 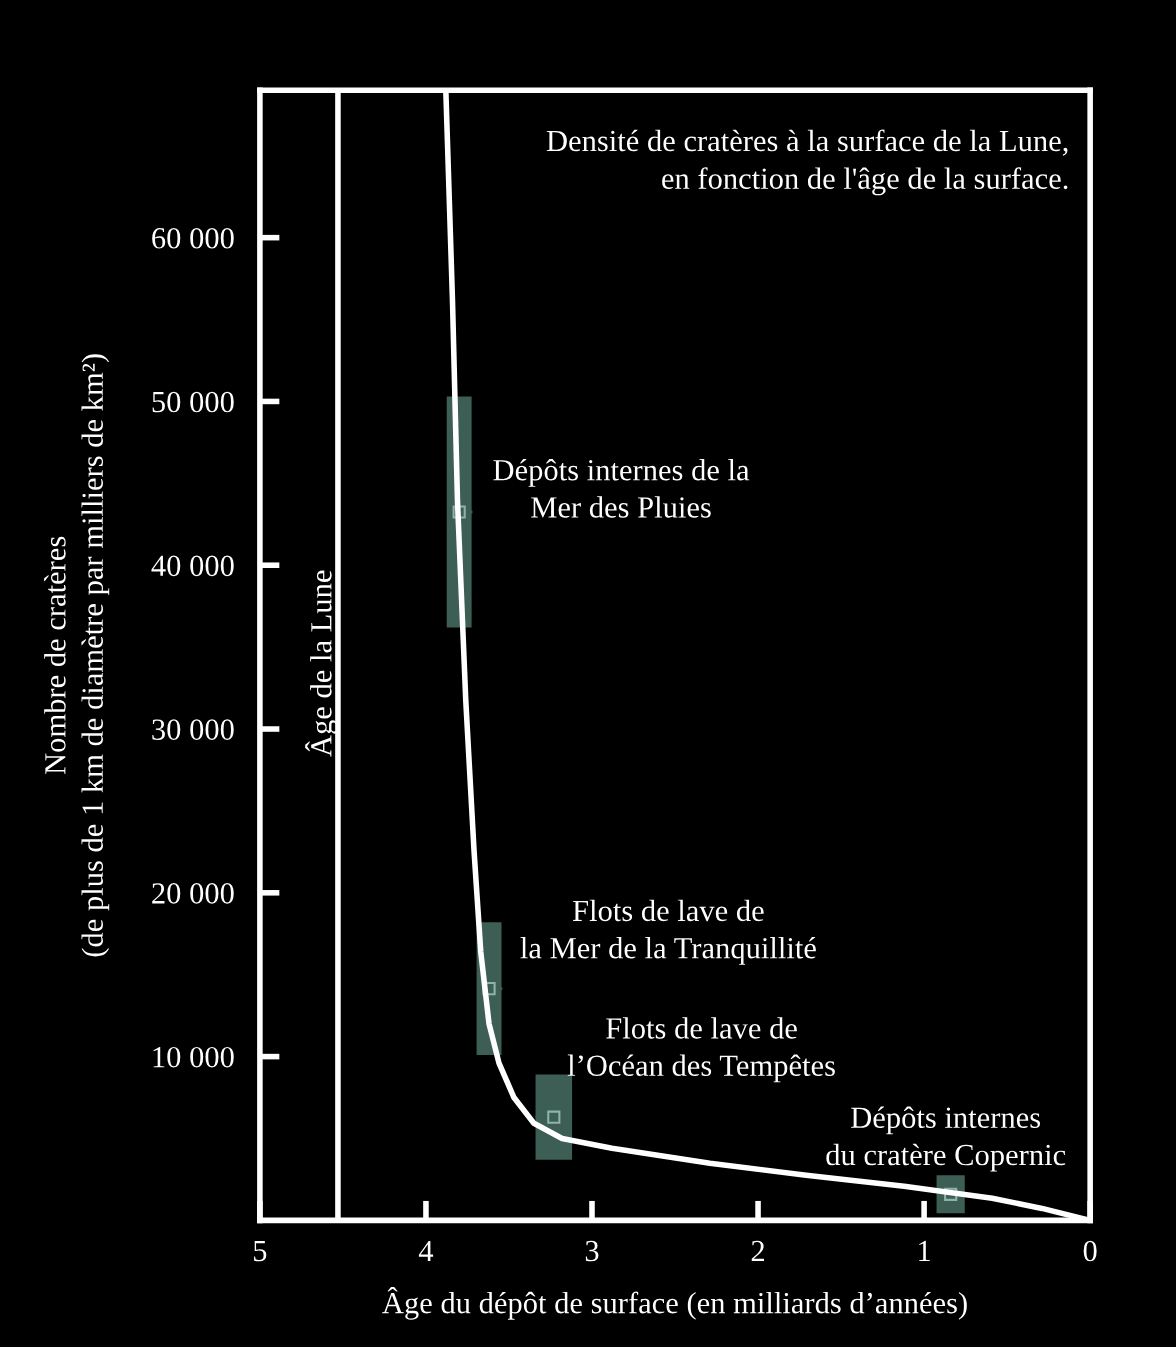 I want to click on x-tick-label: 4, so click(x=426, y=1251).